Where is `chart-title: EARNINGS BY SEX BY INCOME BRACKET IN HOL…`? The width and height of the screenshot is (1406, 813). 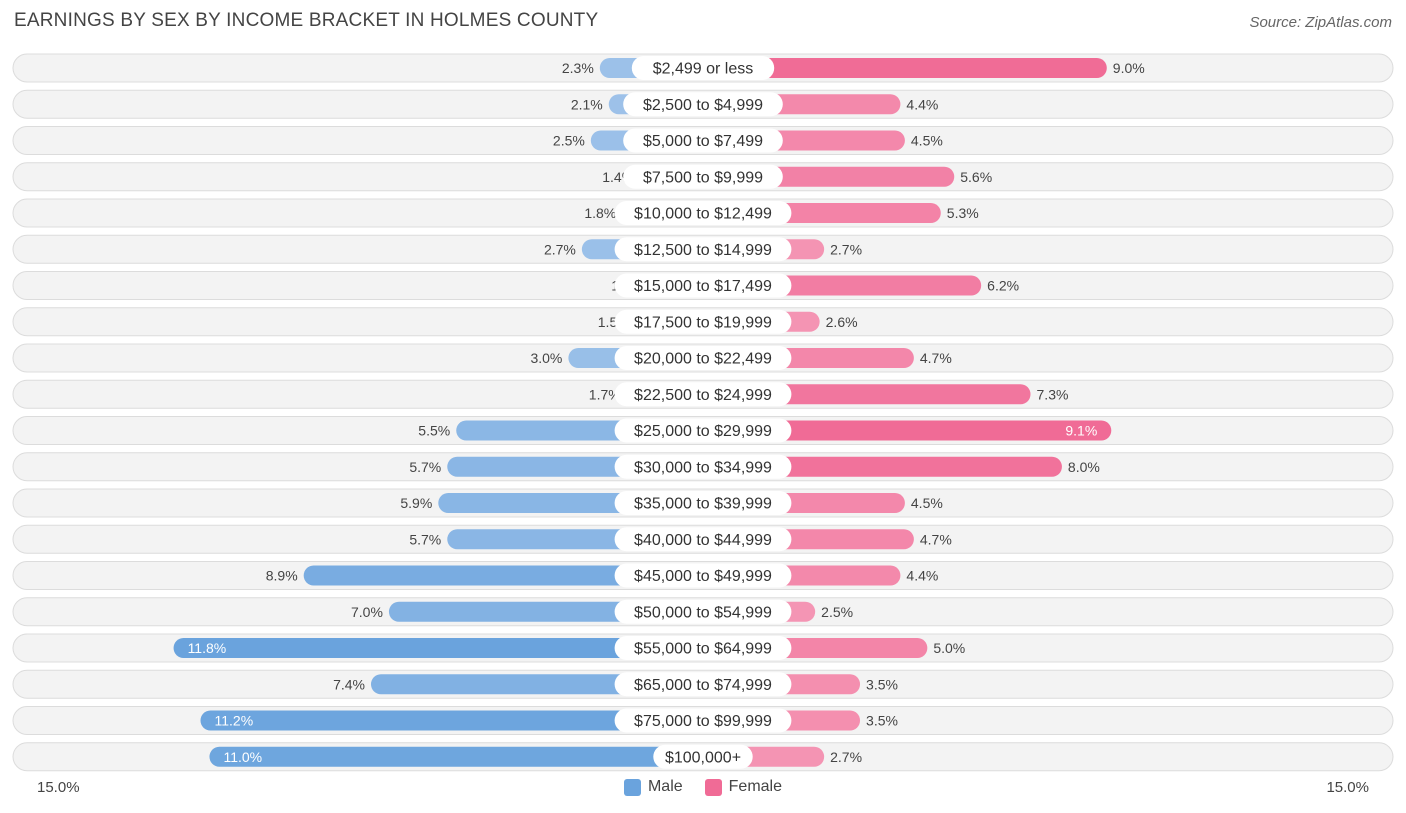
chart-title: EARNINGS BY SEX BY INCOME BRACKET IN HOL… is located at coordinates (306, 20).